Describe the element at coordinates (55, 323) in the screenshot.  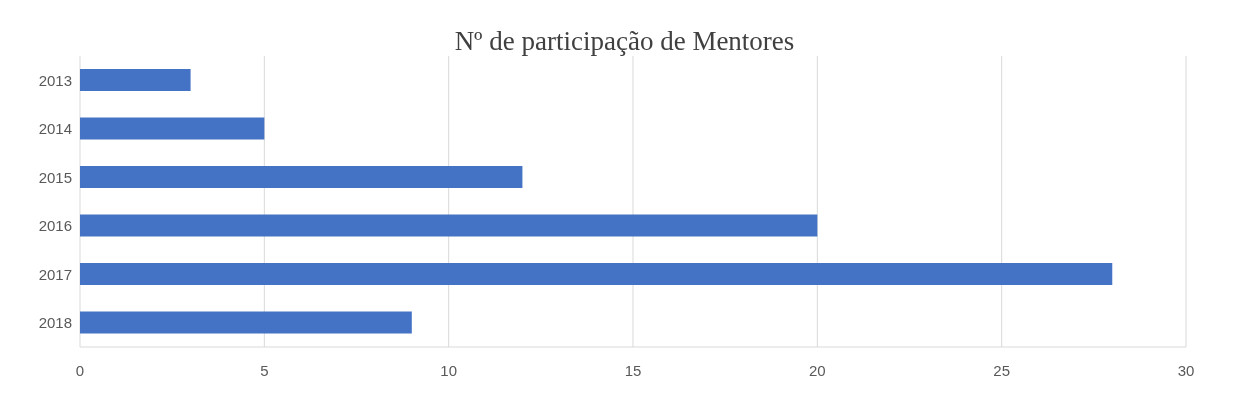
I see `y-tick-label: 2018` at that location.